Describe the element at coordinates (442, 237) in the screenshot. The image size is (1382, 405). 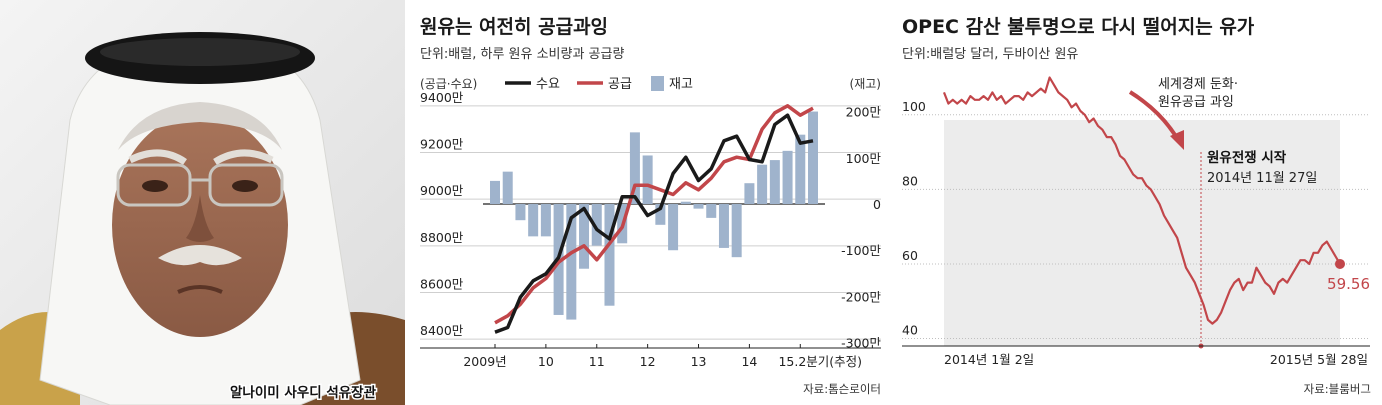
I see `chart1-left-tick: 8800만` at that location.